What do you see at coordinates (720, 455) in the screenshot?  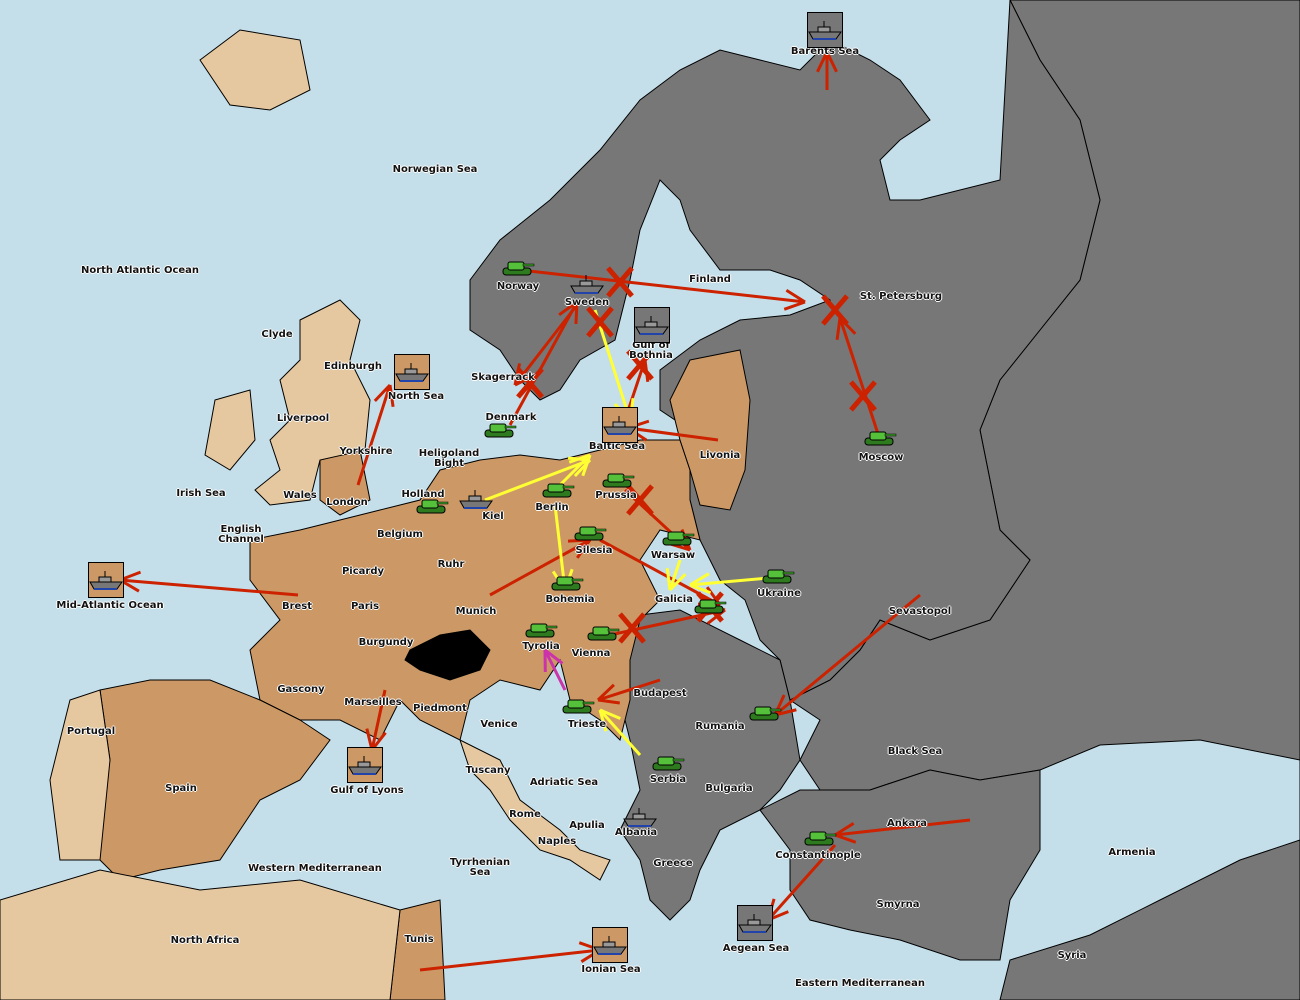 I see `province-label: Livonia` at bounding box center [720, 455].